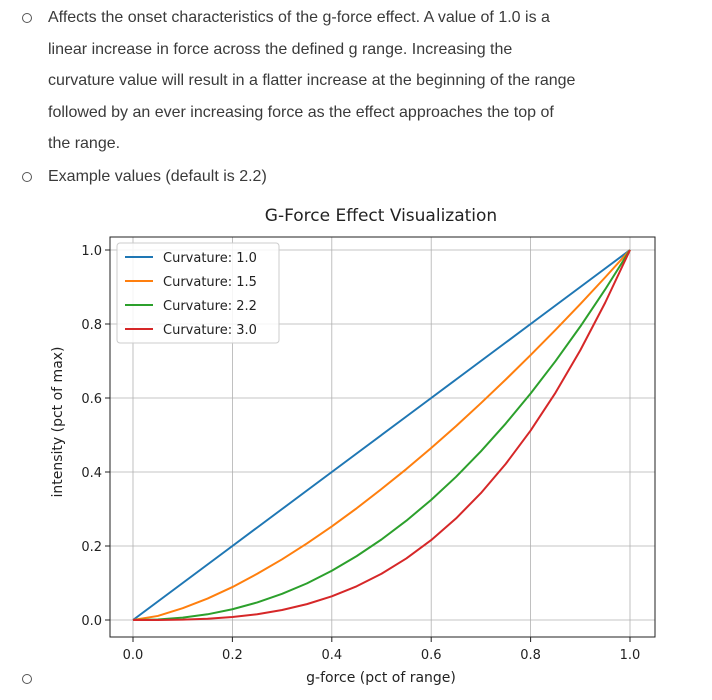 The width and height of the screenshot is (712, 700). Describe the element at coordinates (91, 399) in the screenshot. I see `y-tick-label: 0.6` at that location.